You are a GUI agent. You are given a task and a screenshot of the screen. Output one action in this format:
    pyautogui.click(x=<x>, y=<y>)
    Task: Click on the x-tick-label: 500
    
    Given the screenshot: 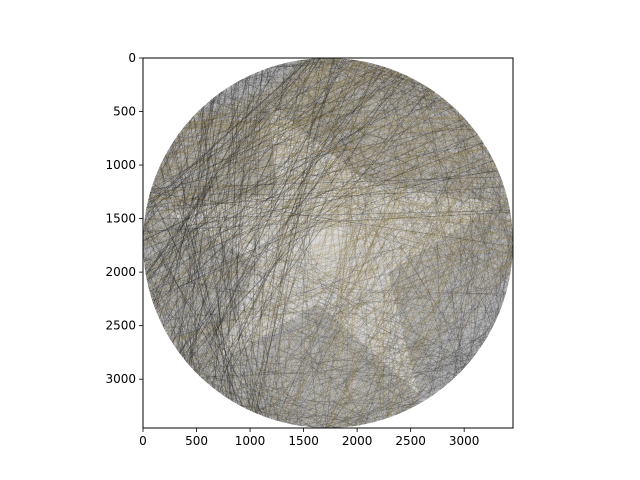 What is the action you would take?
    pyautogui.click(x=196, y=441)
    